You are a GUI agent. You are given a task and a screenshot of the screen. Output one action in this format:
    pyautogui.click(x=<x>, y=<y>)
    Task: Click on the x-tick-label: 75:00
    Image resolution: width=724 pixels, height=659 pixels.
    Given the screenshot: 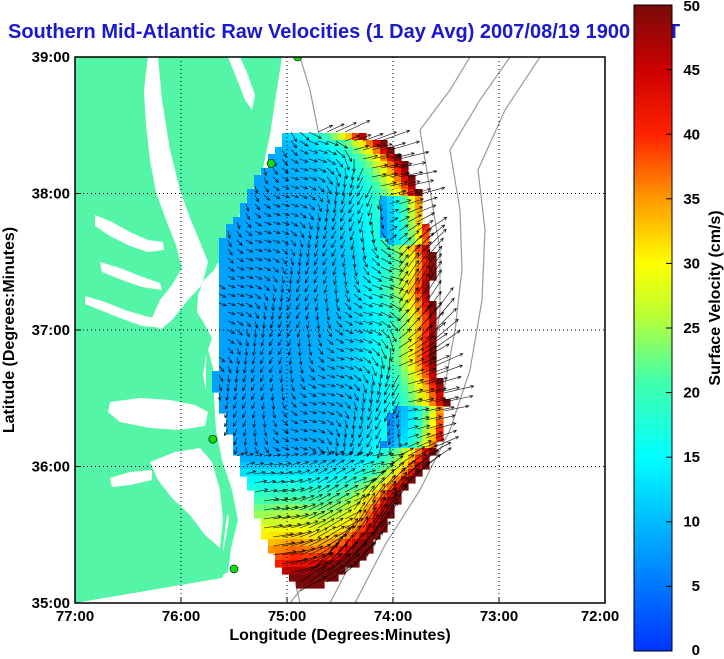 What is the action you would take?
    pyautogui.click(x=287, y=616)
    